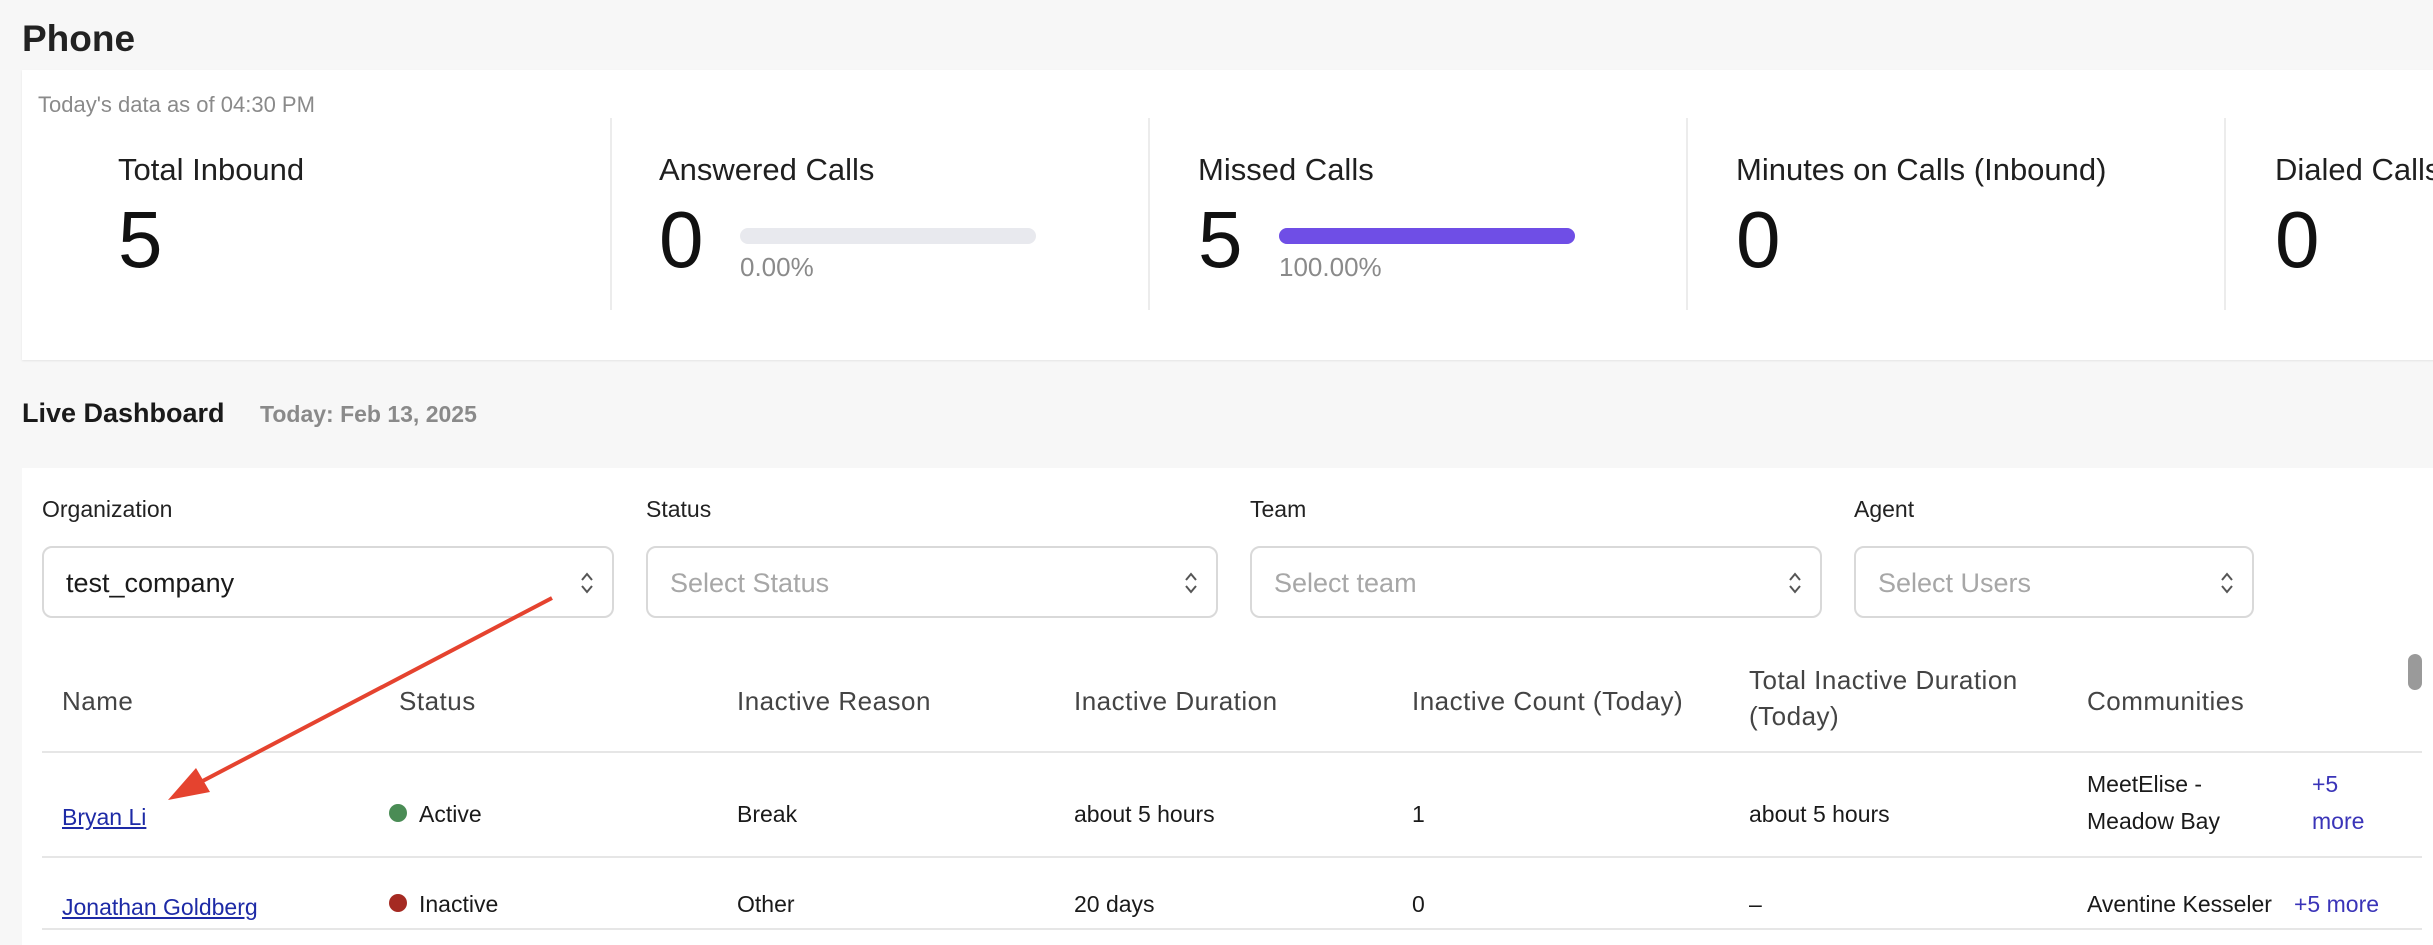 The width and height of the screenshot is (2433, 945). I want to click on agent-select-placeholder: Select Users, so click(1955, 583).